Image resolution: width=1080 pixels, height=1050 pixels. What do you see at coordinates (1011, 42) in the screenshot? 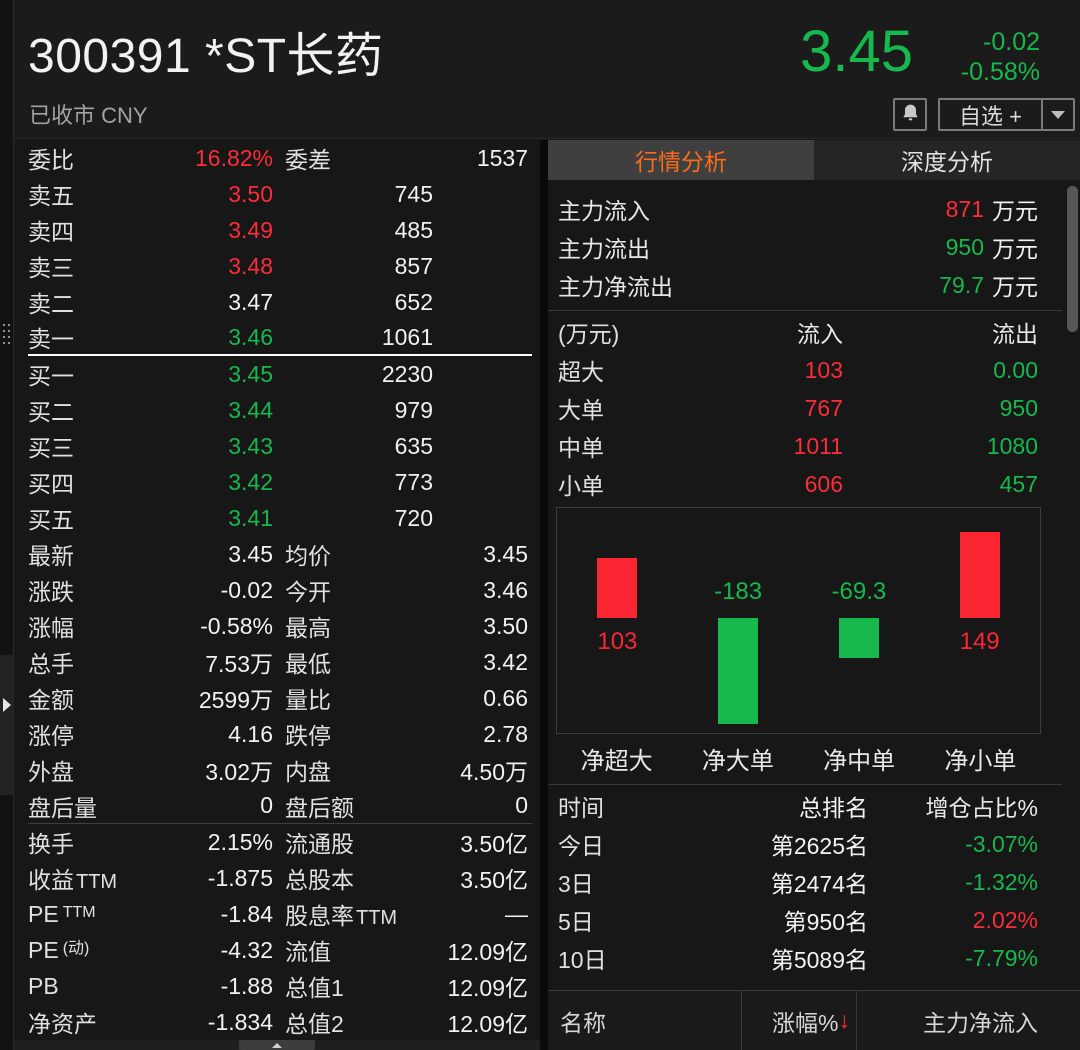
I see `price-change: -0.02` at bounding box center [1011, 42].